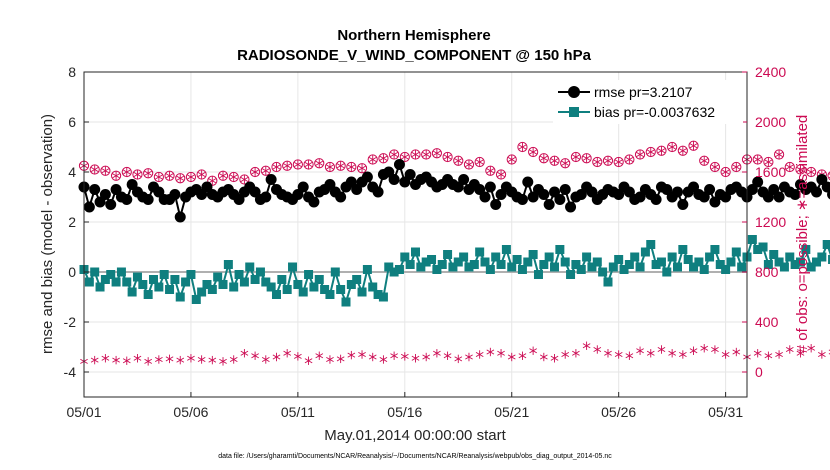 This screenshot has width=830, height=470. I want to click on x-tick-label: 05/31, so click(725, 412).